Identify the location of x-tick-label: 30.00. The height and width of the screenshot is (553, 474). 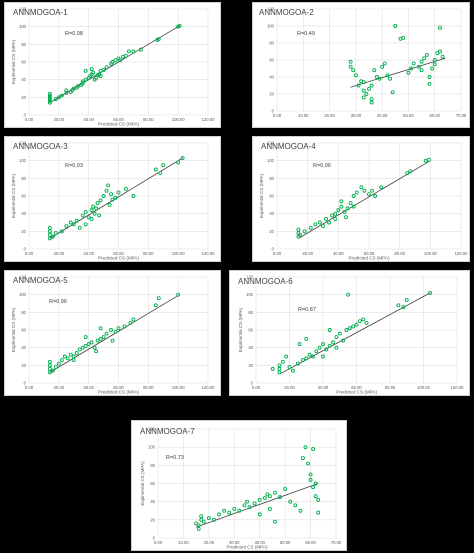
(356, 115).